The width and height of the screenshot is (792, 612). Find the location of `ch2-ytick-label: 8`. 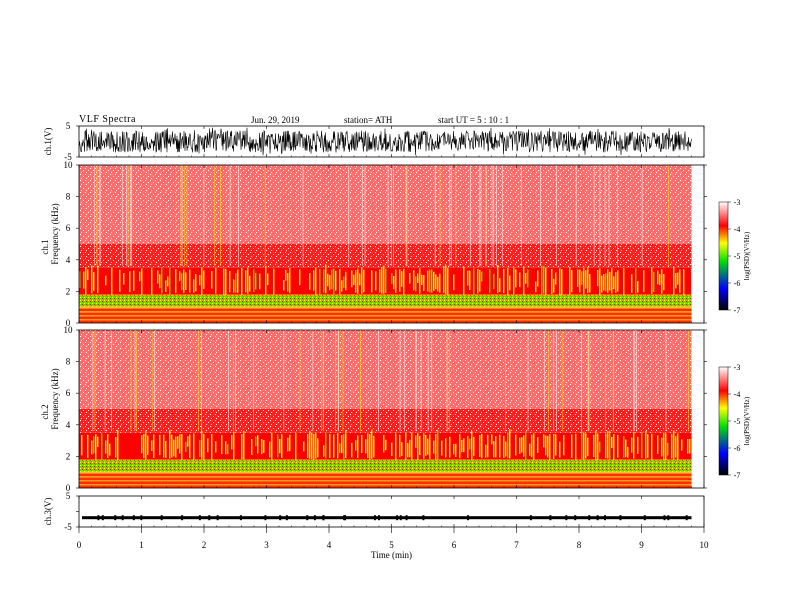

ch2-ytick-label: 8 is located at coordinates (68, 362).